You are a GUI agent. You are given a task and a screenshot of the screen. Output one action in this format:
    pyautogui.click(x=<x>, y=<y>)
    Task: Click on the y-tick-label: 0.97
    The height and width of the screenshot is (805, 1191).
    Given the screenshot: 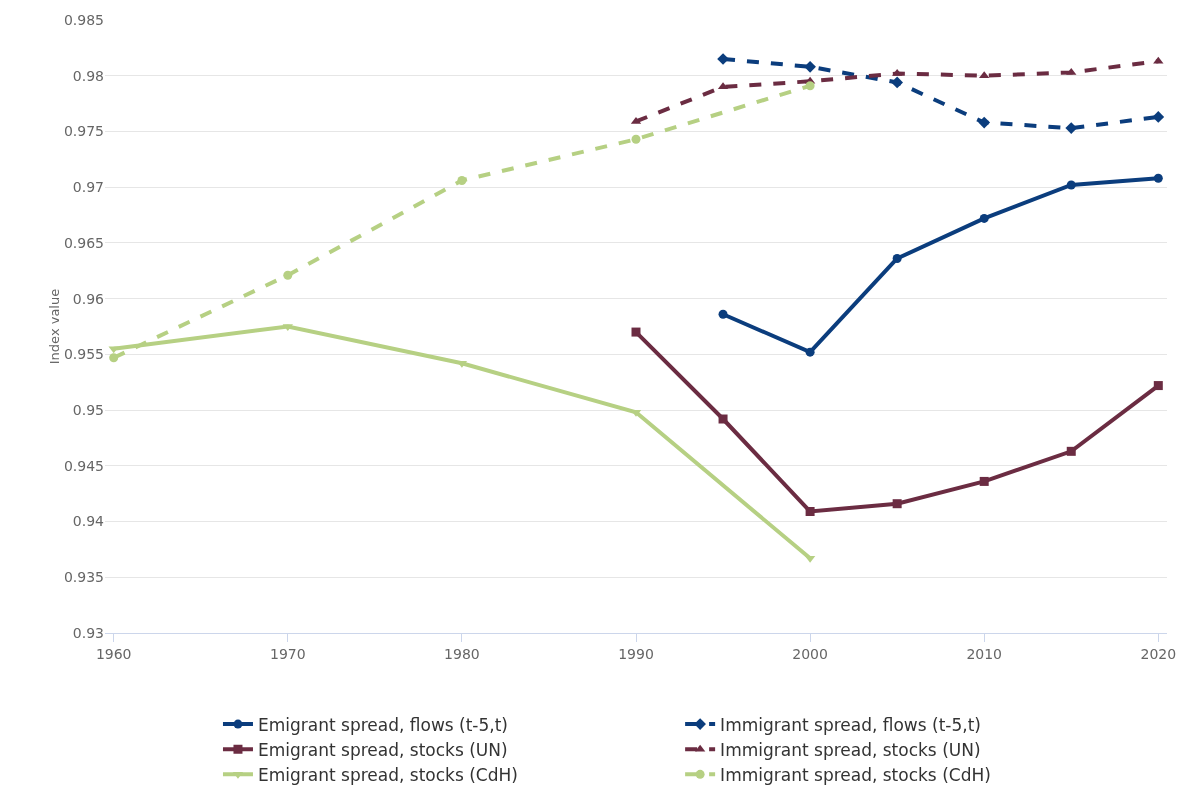 What is the action you would take?
    pyautogui.click(x=88, y=187)
    